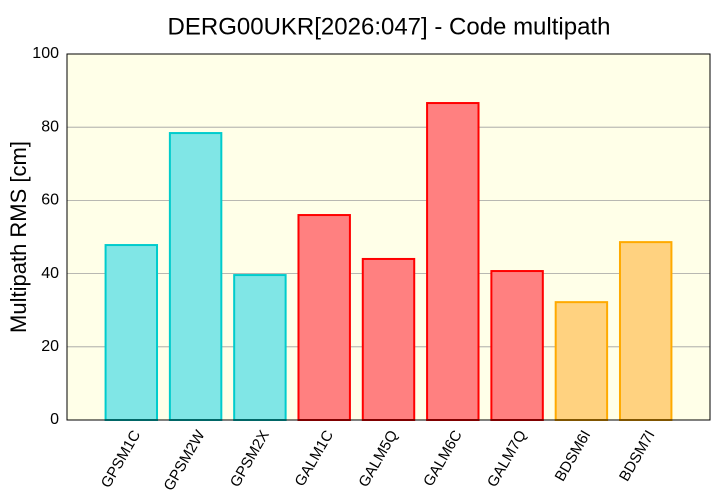 Image resolution: width=720 pixels, height=504 pixels. Describe the element at coordinates (389, 26) in the screenshot. I see `chart-title: DERG00UKR[2026:047] - Code multipath` at that location.